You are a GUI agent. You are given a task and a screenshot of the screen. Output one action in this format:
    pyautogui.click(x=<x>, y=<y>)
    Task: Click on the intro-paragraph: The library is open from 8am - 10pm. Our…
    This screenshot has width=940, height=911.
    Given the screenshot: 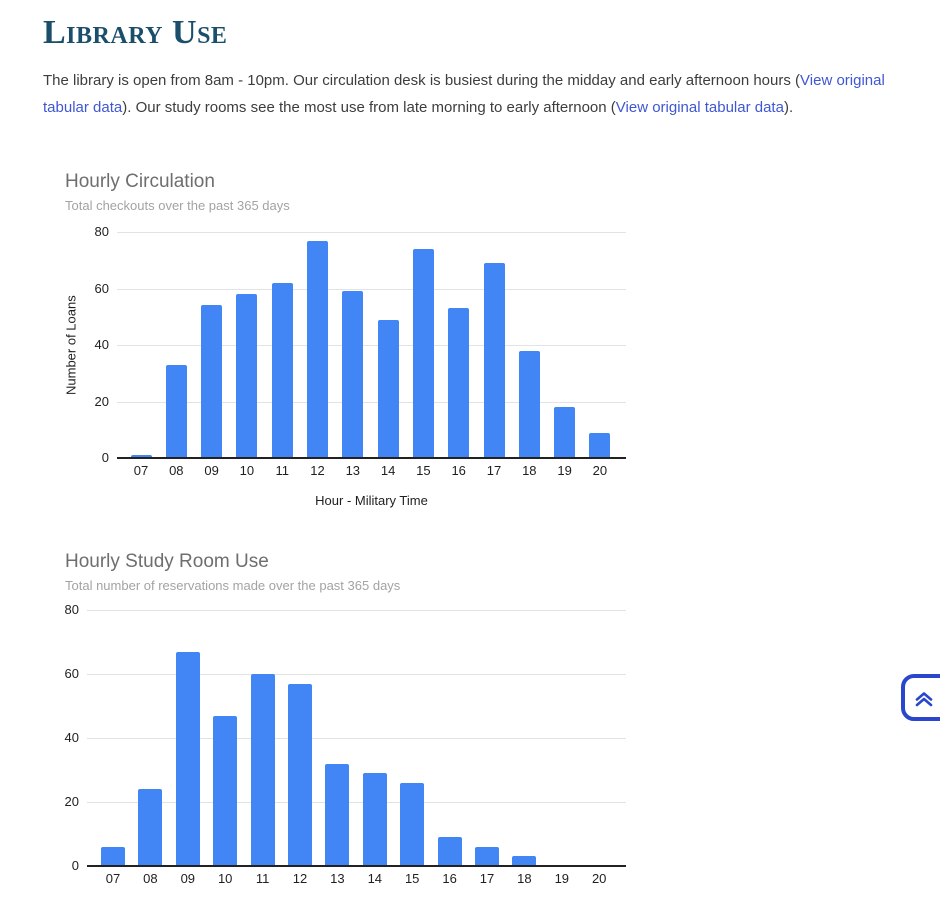 What is the action you would take?
    pyautogui.click(x=487, y=94)
    